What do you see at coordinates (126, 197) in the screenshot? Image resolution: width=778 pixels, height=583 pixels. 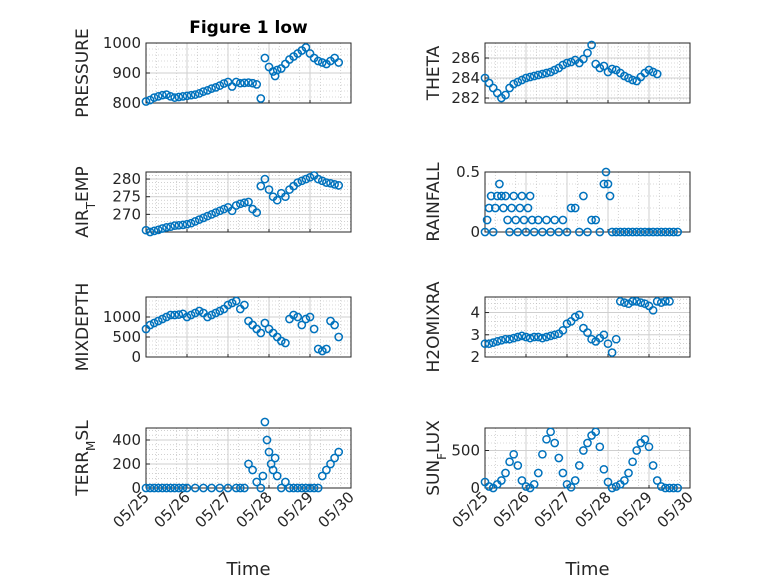 I see `y-tick-label: 275` at bounding box center [126, 197].